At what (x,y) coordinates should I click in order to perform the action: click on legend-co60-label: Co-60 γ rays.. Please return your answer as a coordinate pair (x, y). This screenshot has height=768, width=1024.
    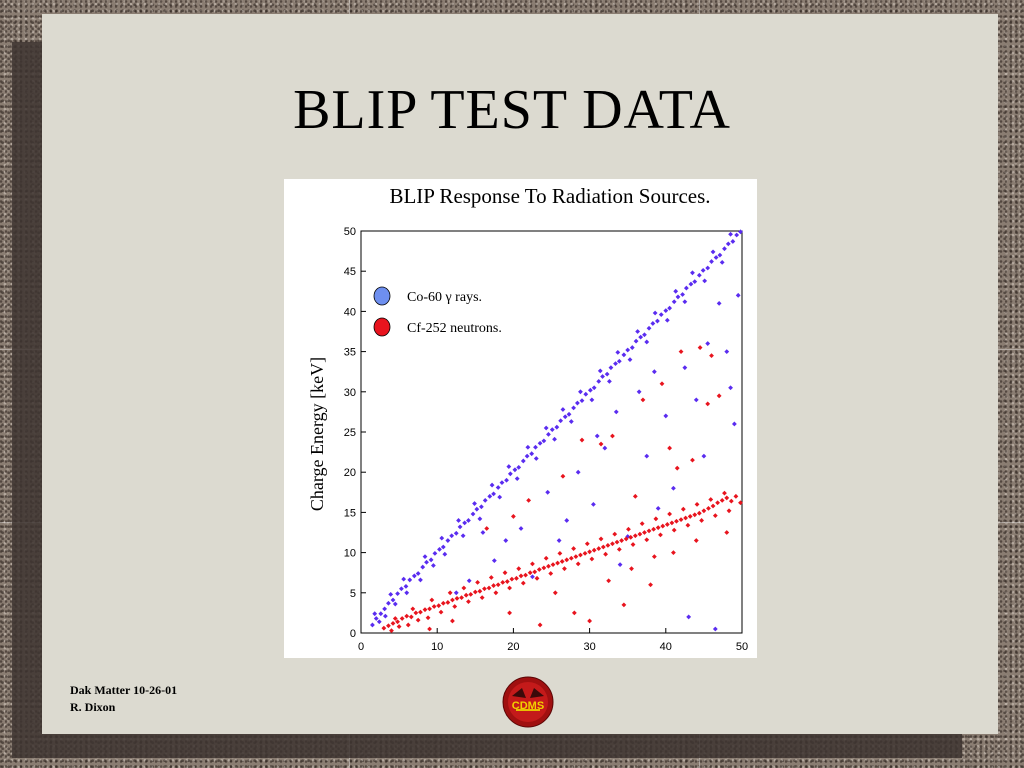
    Looking at the image, I should click on (444, 297).